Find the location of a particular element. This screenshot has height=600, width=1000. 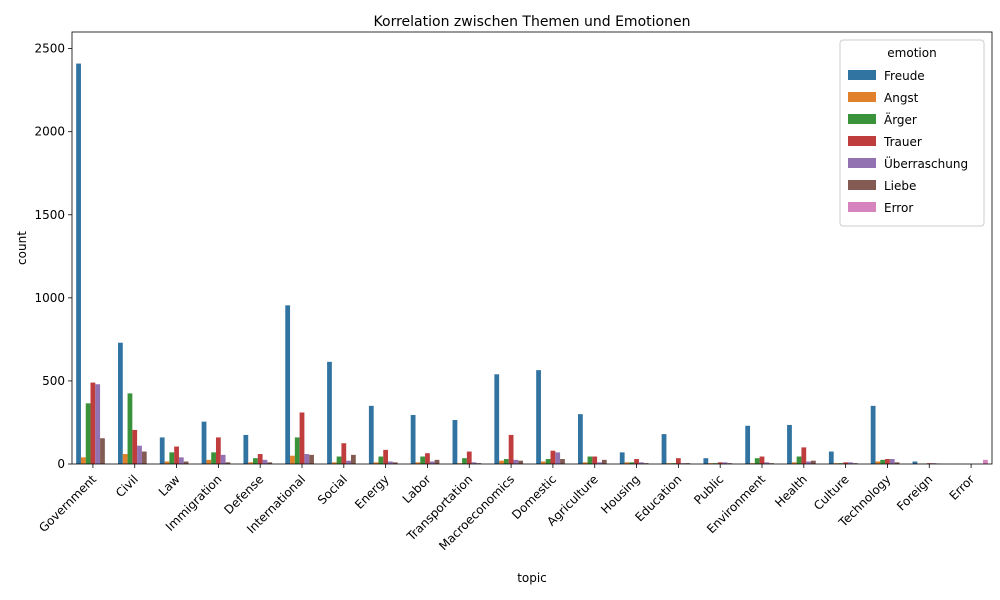

x-axis-label: topic is located at coordinates (532, 578).